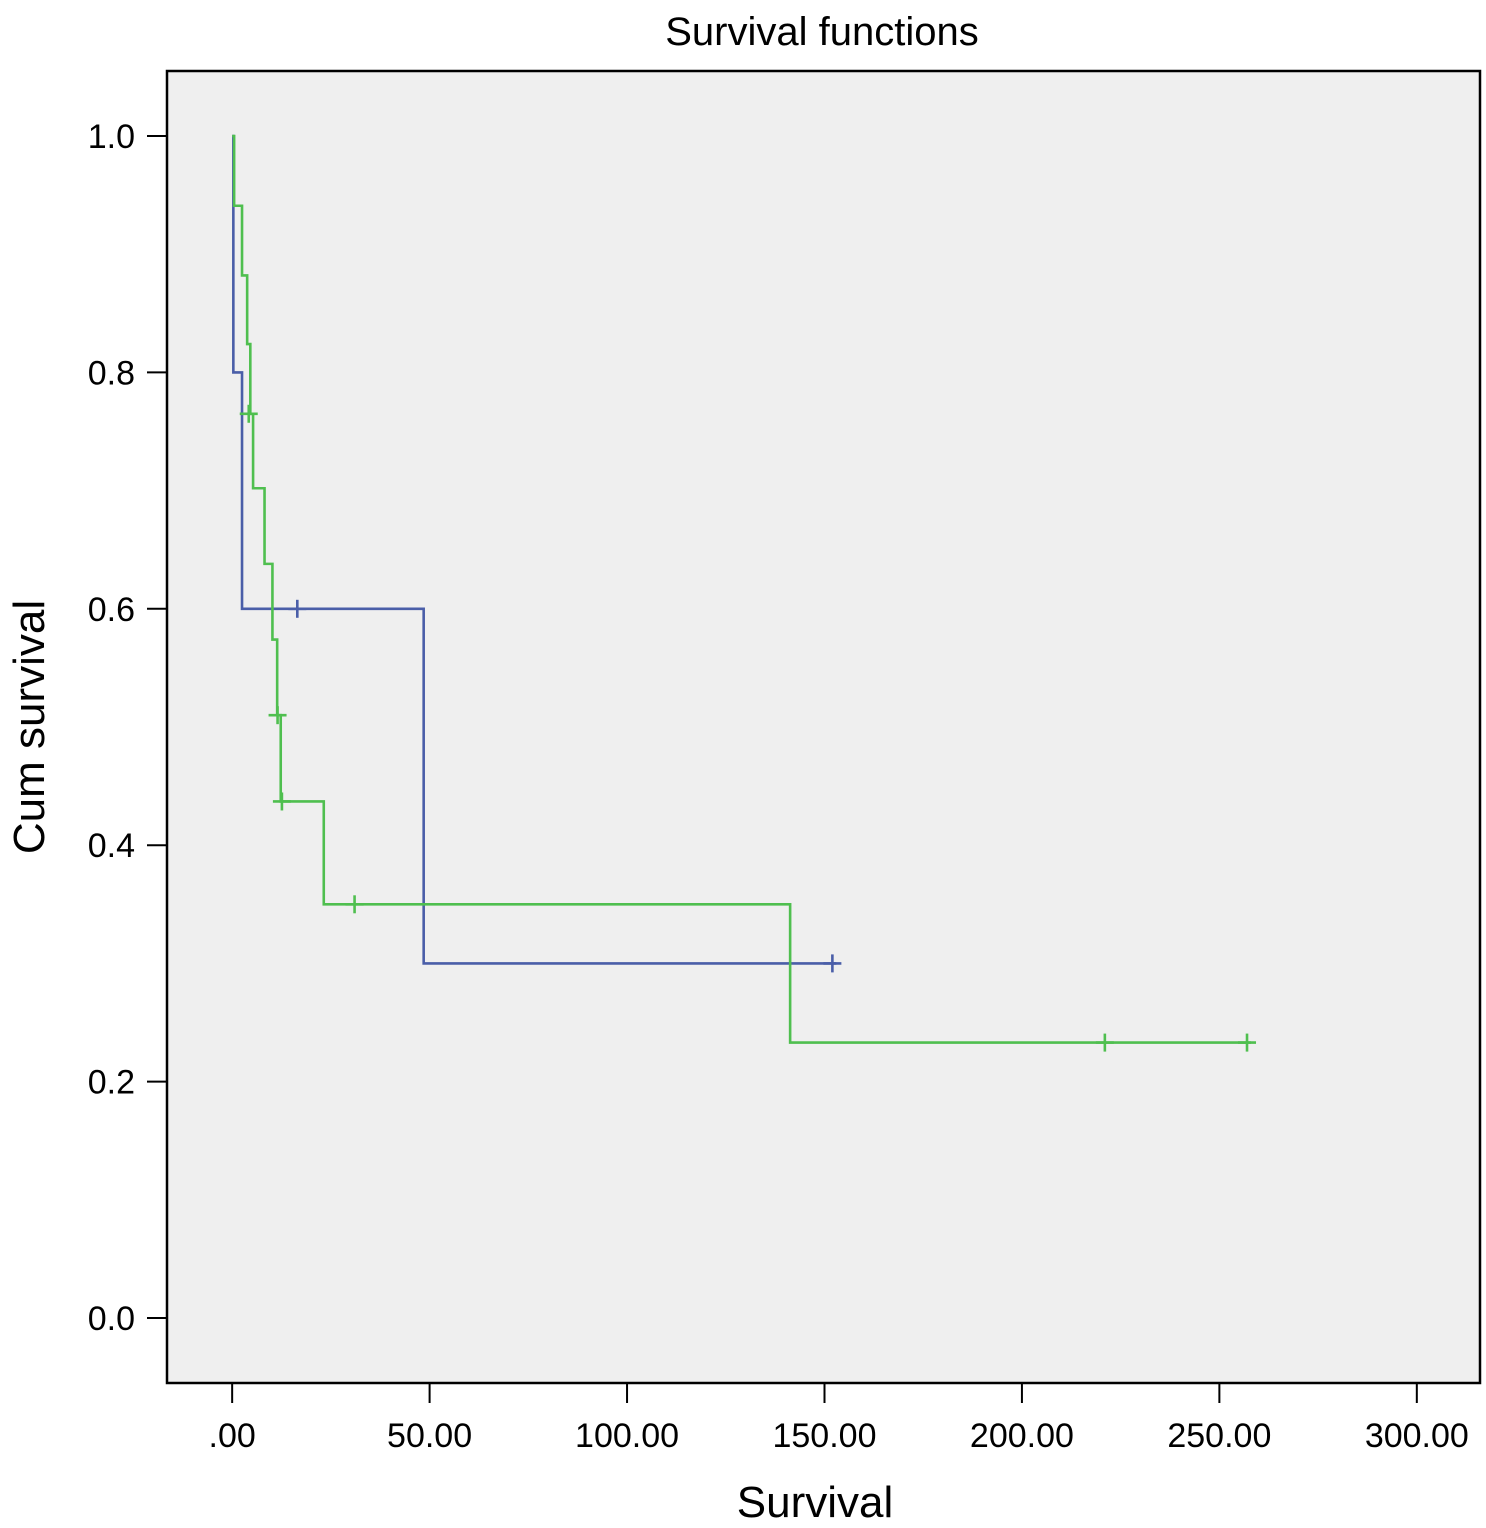 Image resolution: width=1486 pixels, height=1528 pixels. I want to click on x-tick-label: 200.00, so click(1022, 1436).